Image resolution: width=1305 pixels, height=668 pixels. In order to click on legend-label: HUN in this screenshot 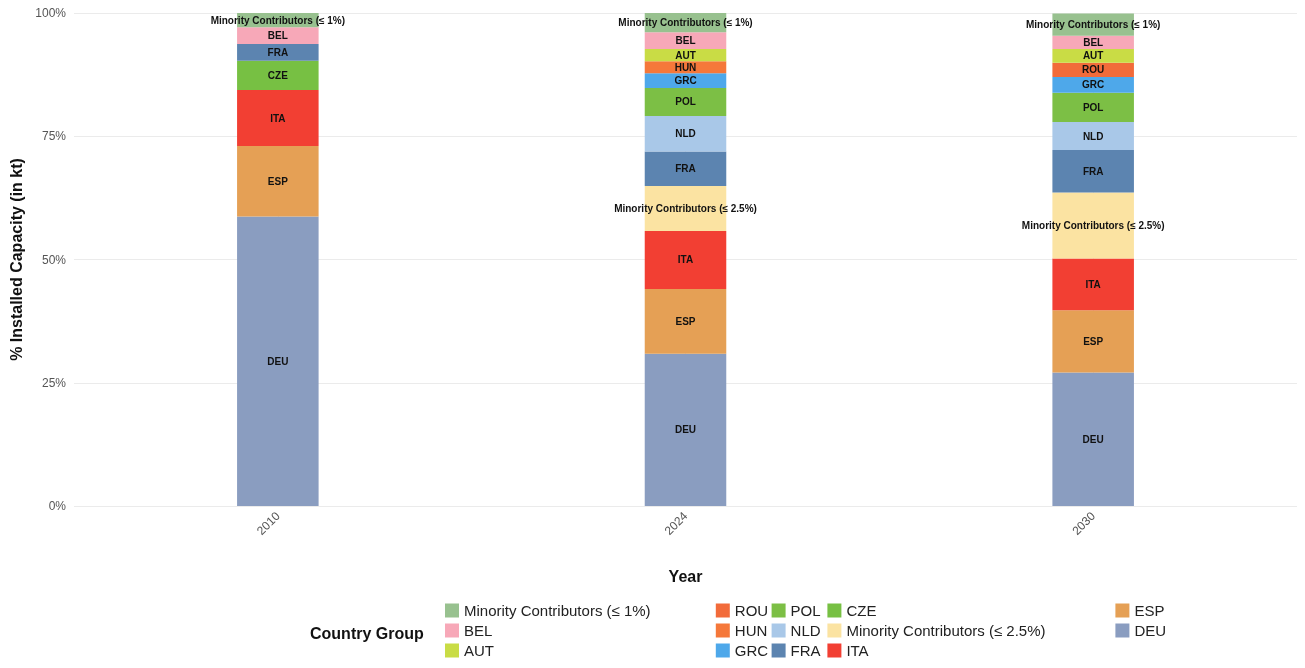, I will do `click(751, 630)`.